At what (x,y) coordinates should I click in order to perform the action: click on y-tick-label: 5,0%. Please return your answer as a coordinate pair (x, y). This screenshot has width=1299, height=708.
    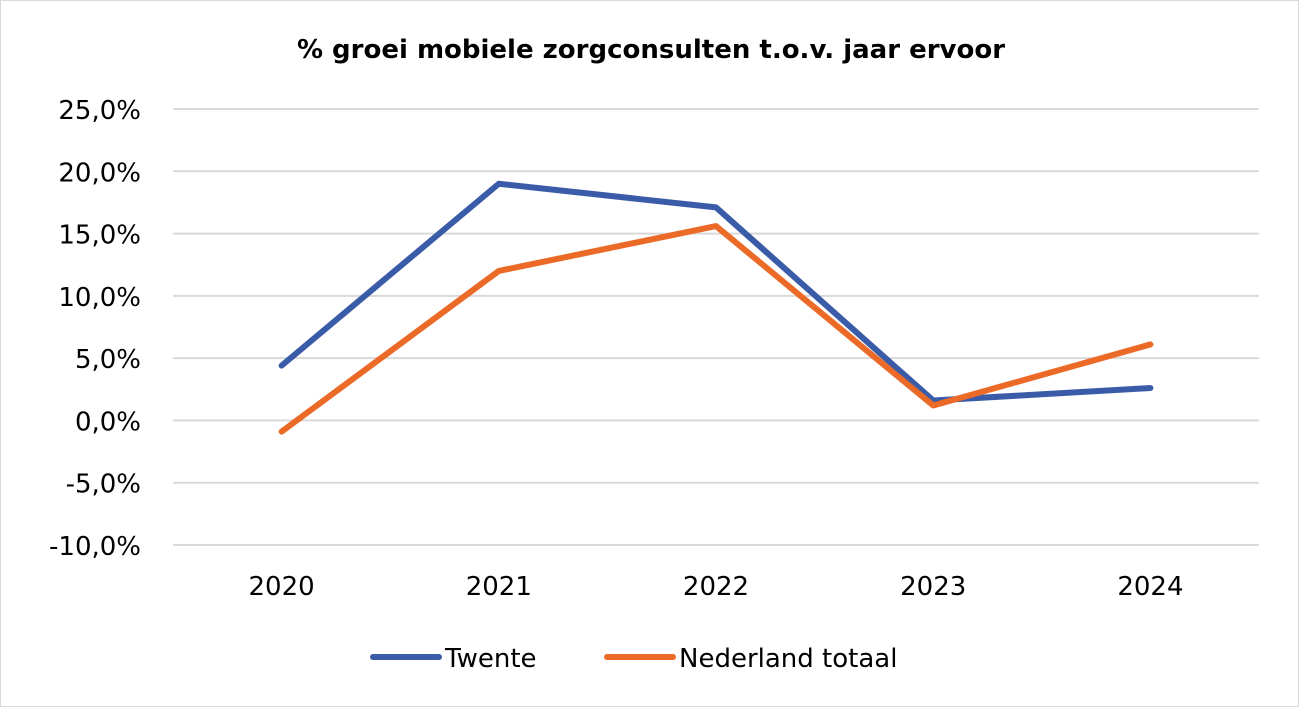
    Looking at the image, I should click on (108, 360).